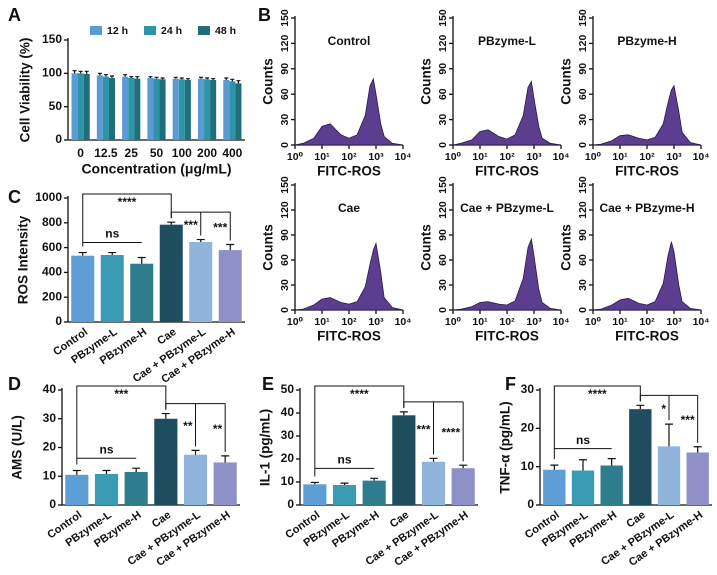 This screenshot has height=575, width=717. Describe the element at coordinates (204, 30) in the screenshot. I see `legend-swatch` at that location.